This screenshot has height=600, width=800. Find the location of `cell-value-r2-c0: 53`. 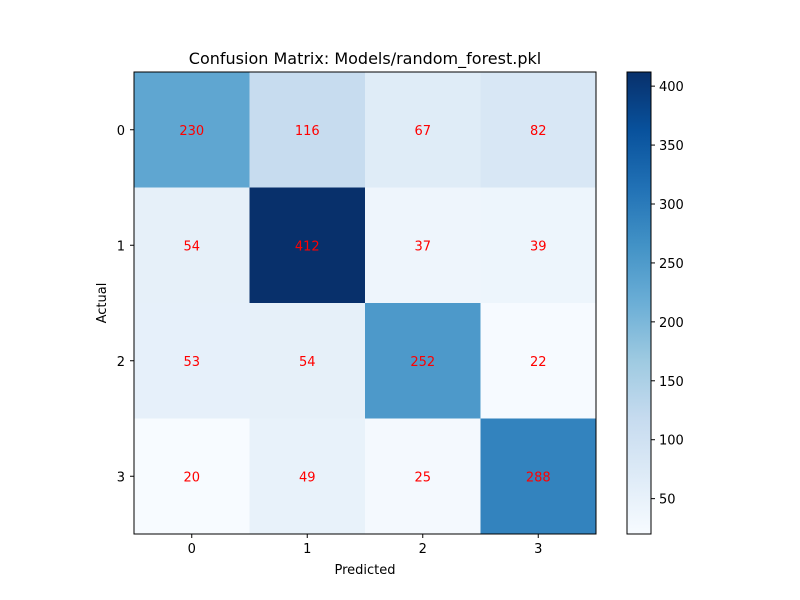

cell-value-r2-c0: 53 is located at coordinates (191, 362).